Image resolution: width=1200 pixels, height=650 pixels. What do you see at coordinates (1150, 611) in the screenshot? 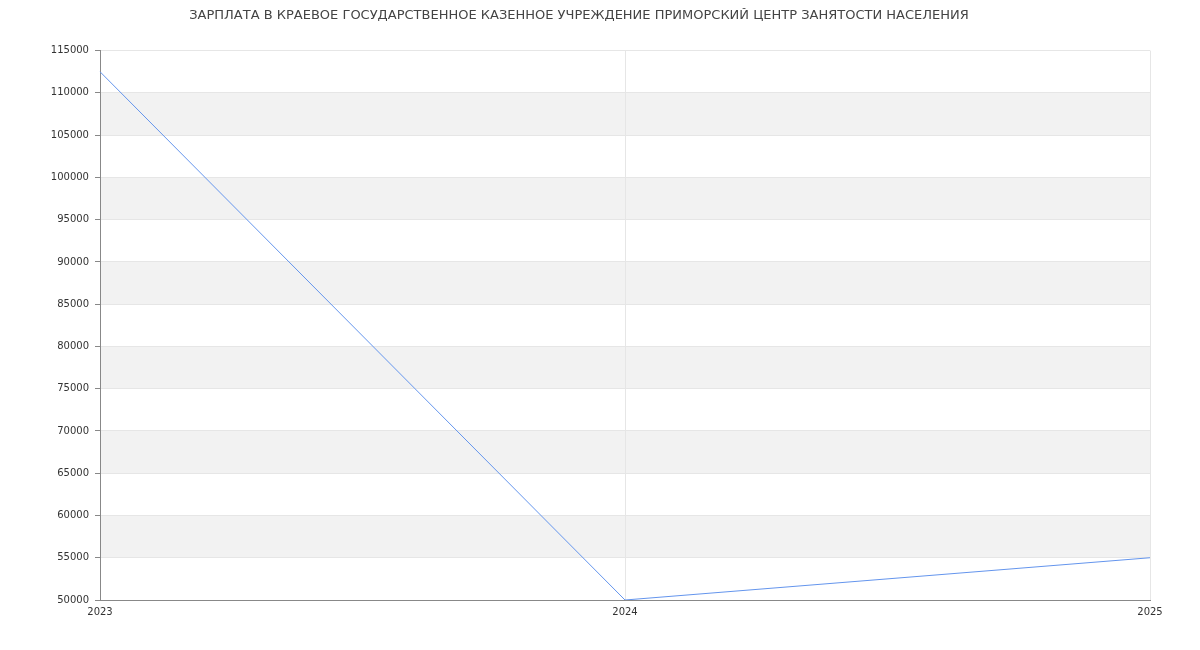
I see `x-tick-label: 2025` at bounding box center [1150, 611].